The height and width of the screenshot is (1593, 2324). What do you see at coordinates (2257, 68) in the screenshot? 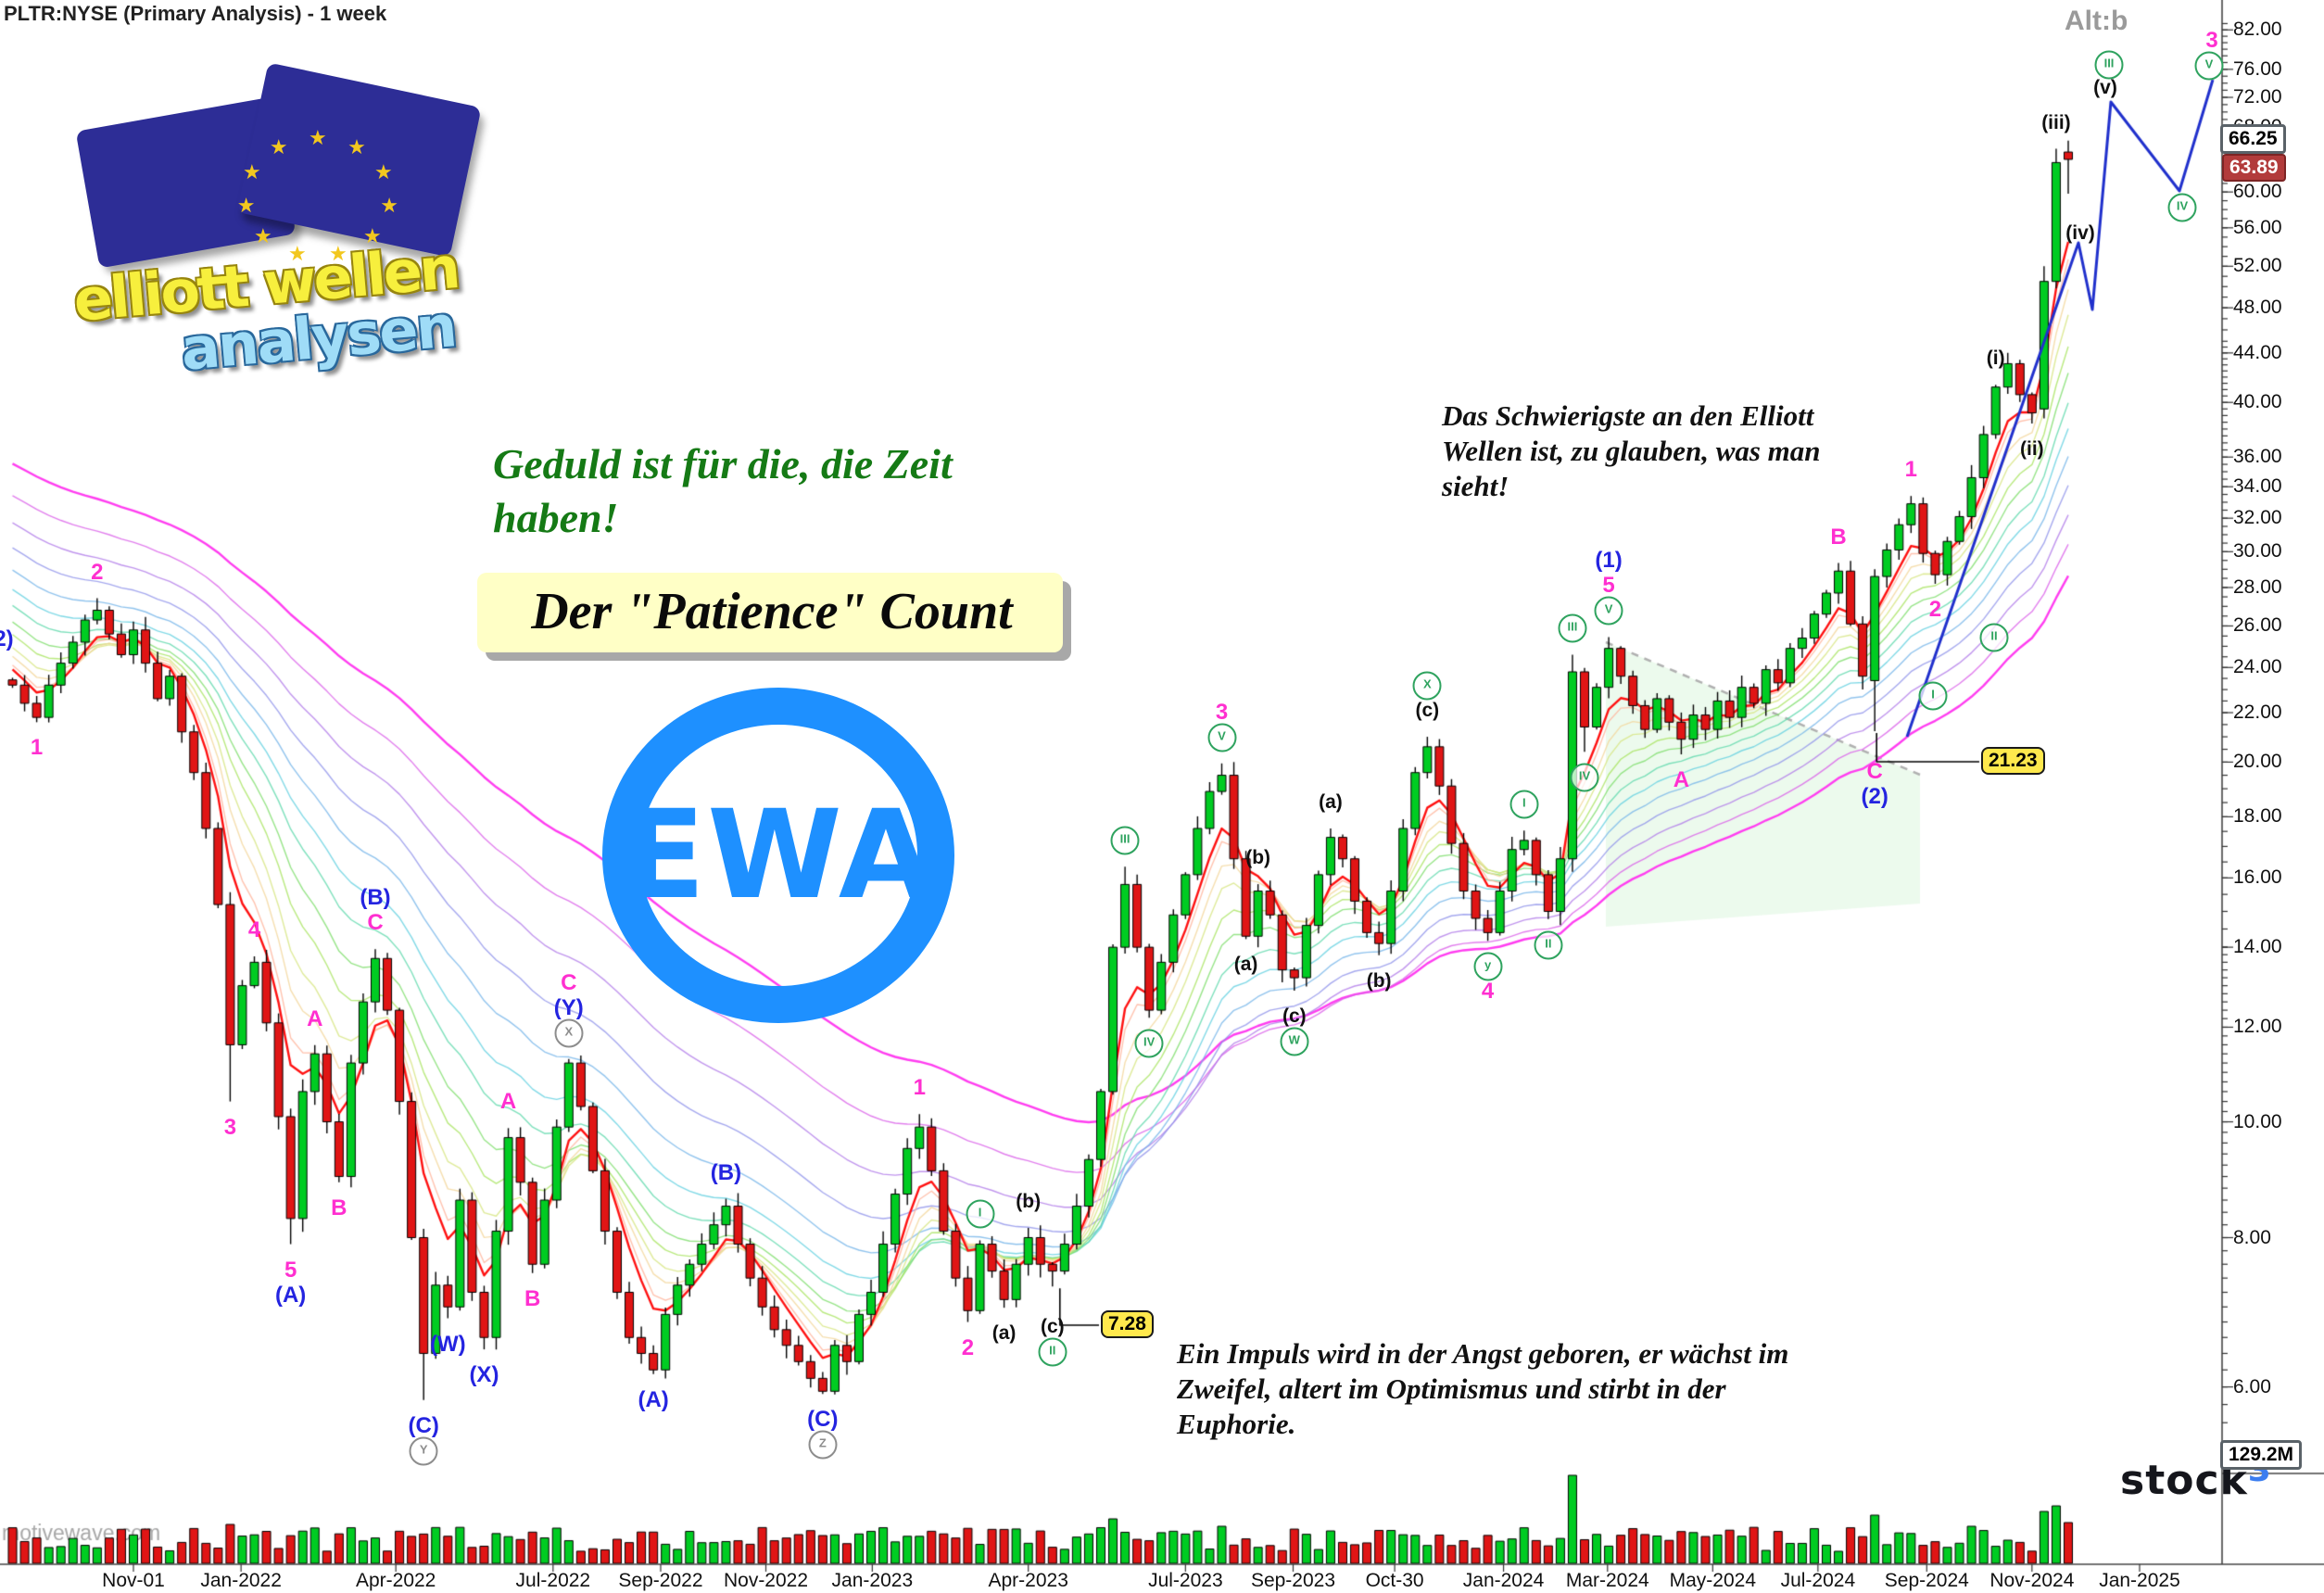
I see `price-axis-label: 76.00` at bounding box center [2257, 68].